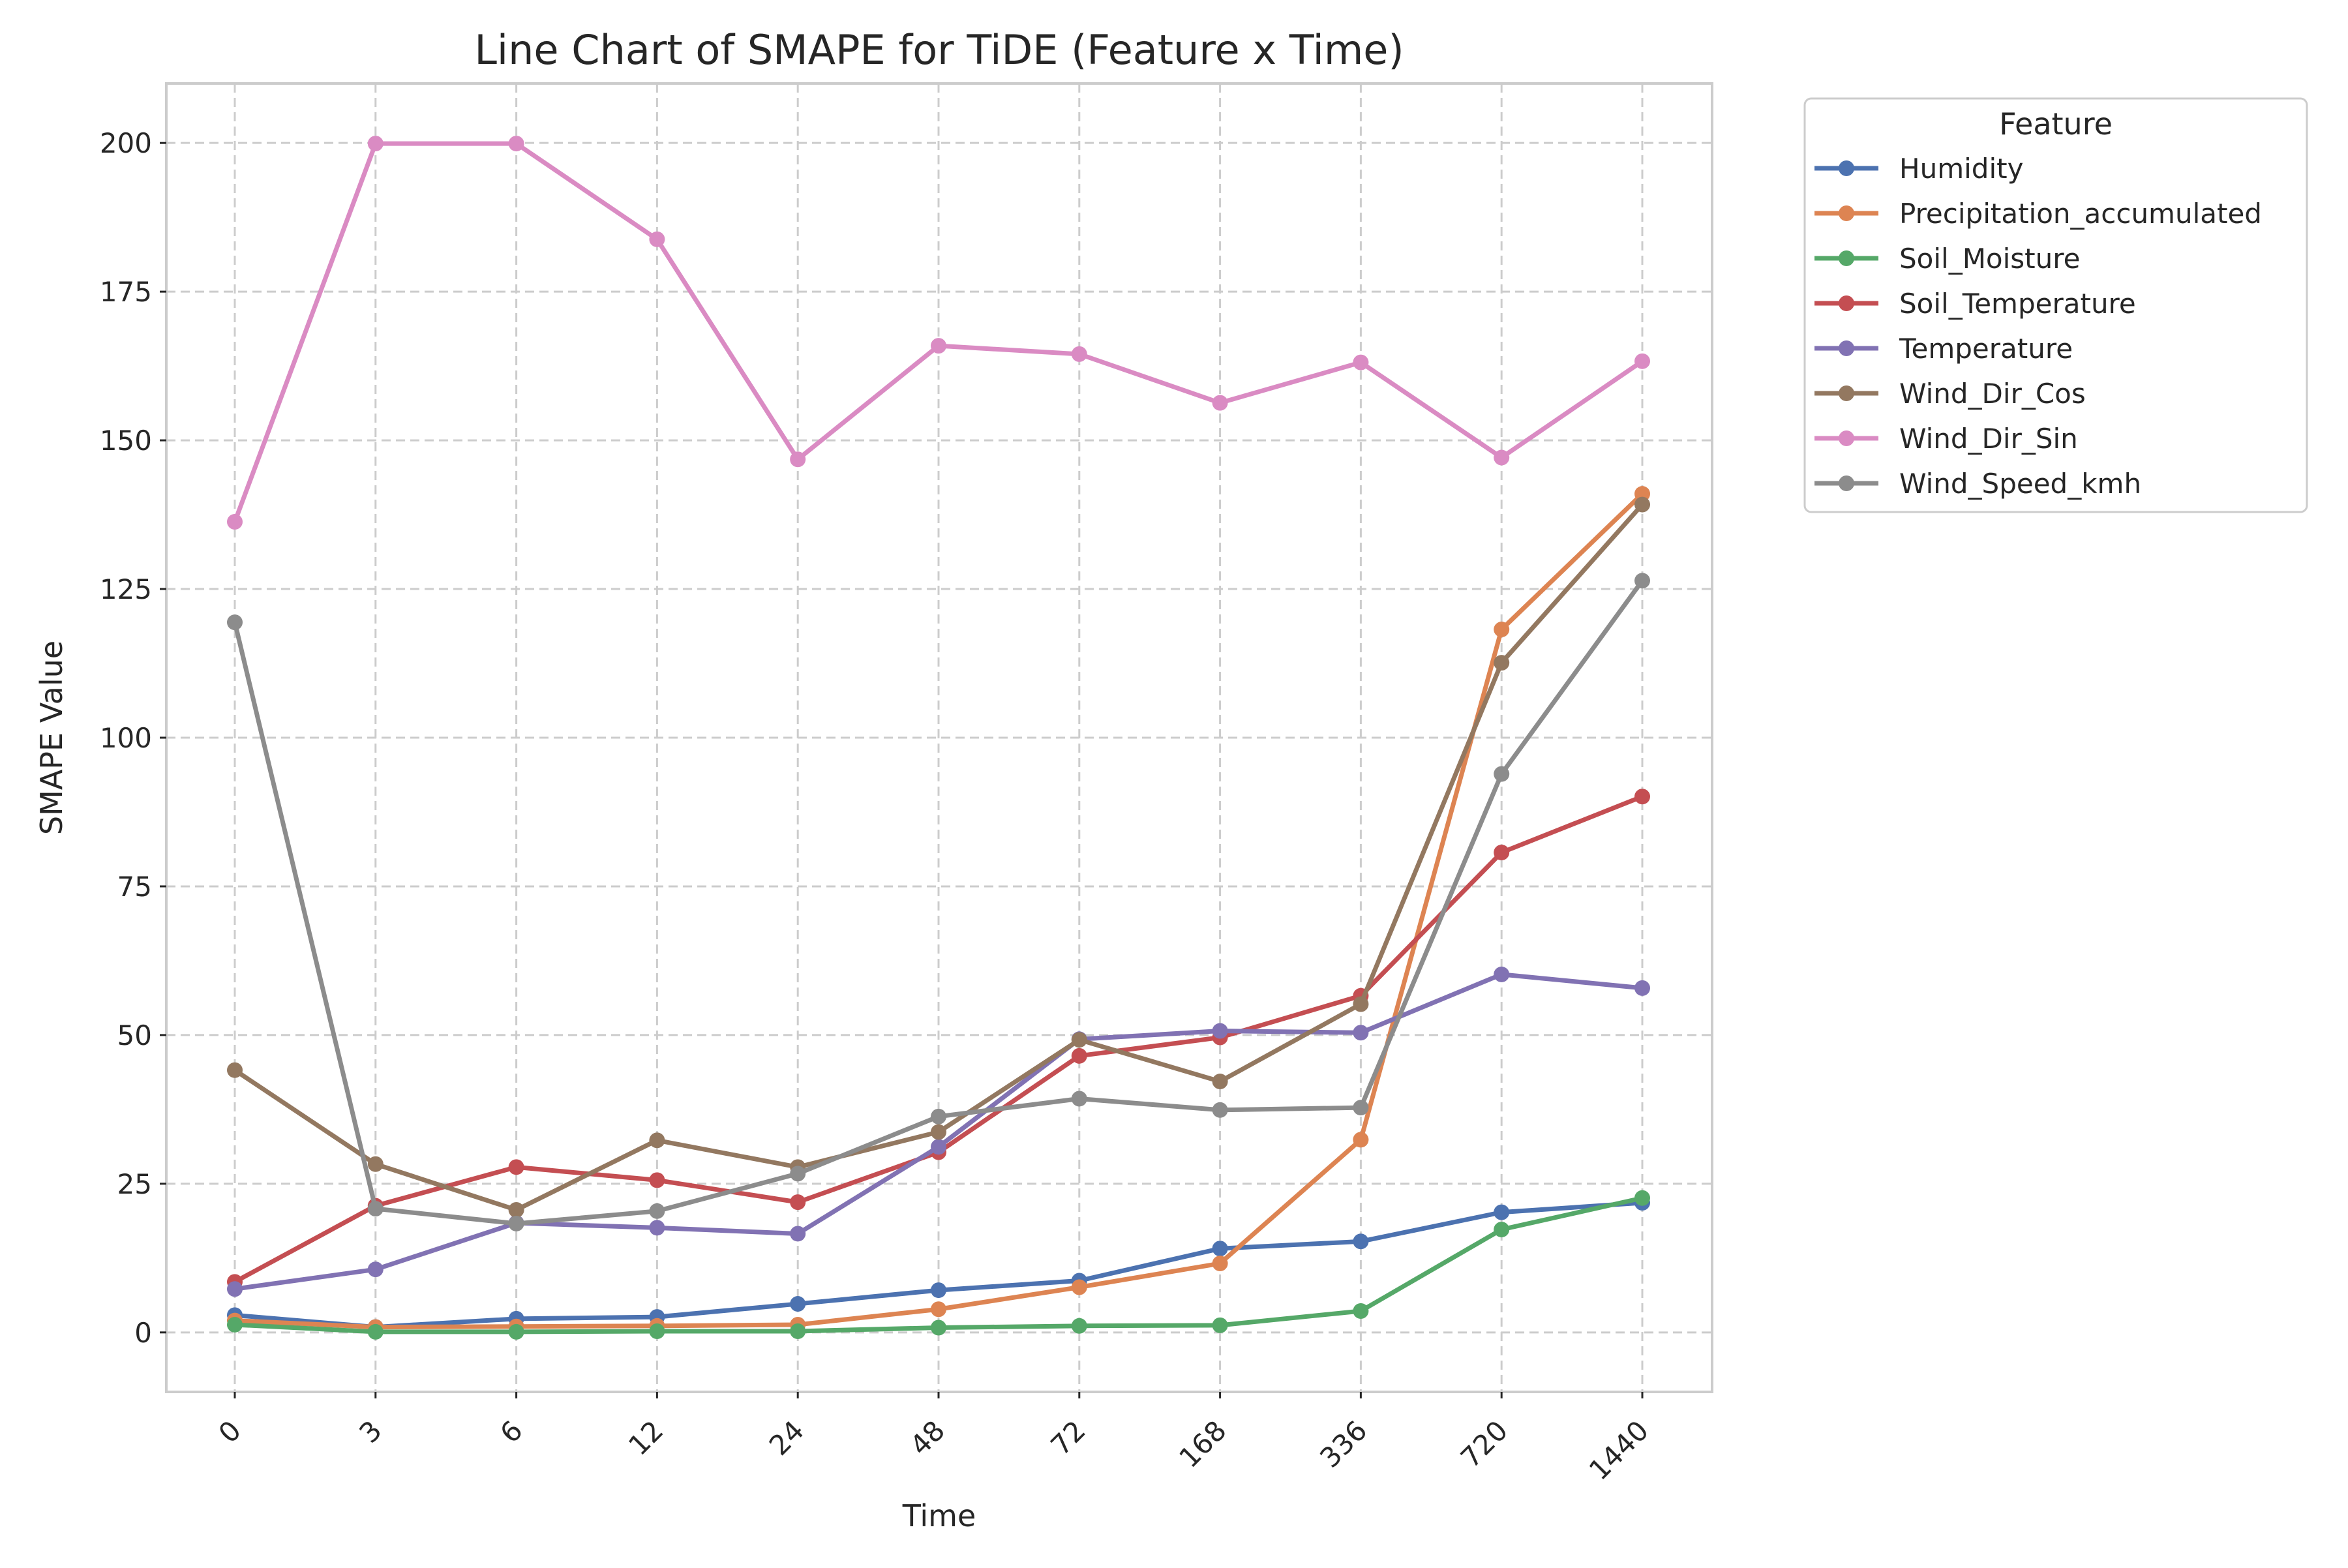  I want to click on legend-item: Wind_Speed_kmh, so click(1977, 484).